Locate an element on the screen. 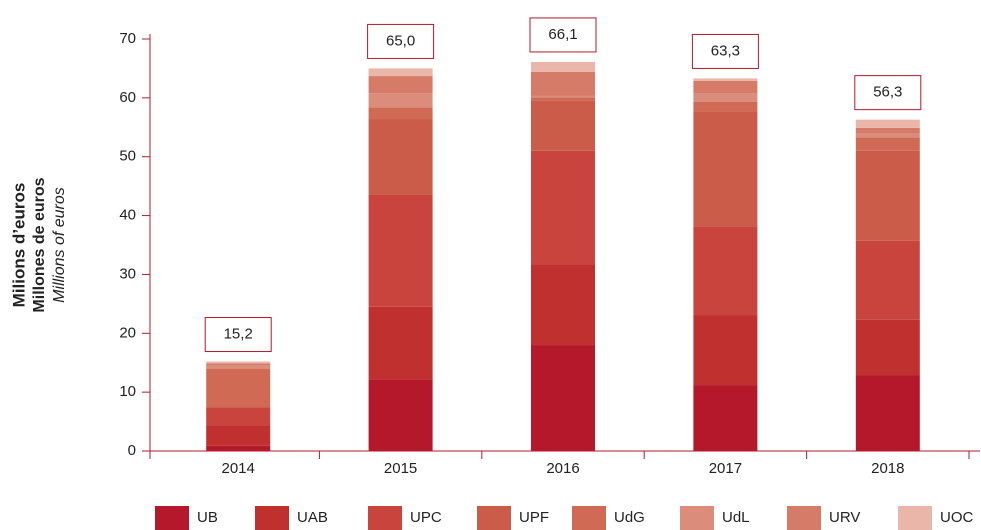 The image size is (981, 530). y-tick-label: 70 is located at coordinates (127, 38).